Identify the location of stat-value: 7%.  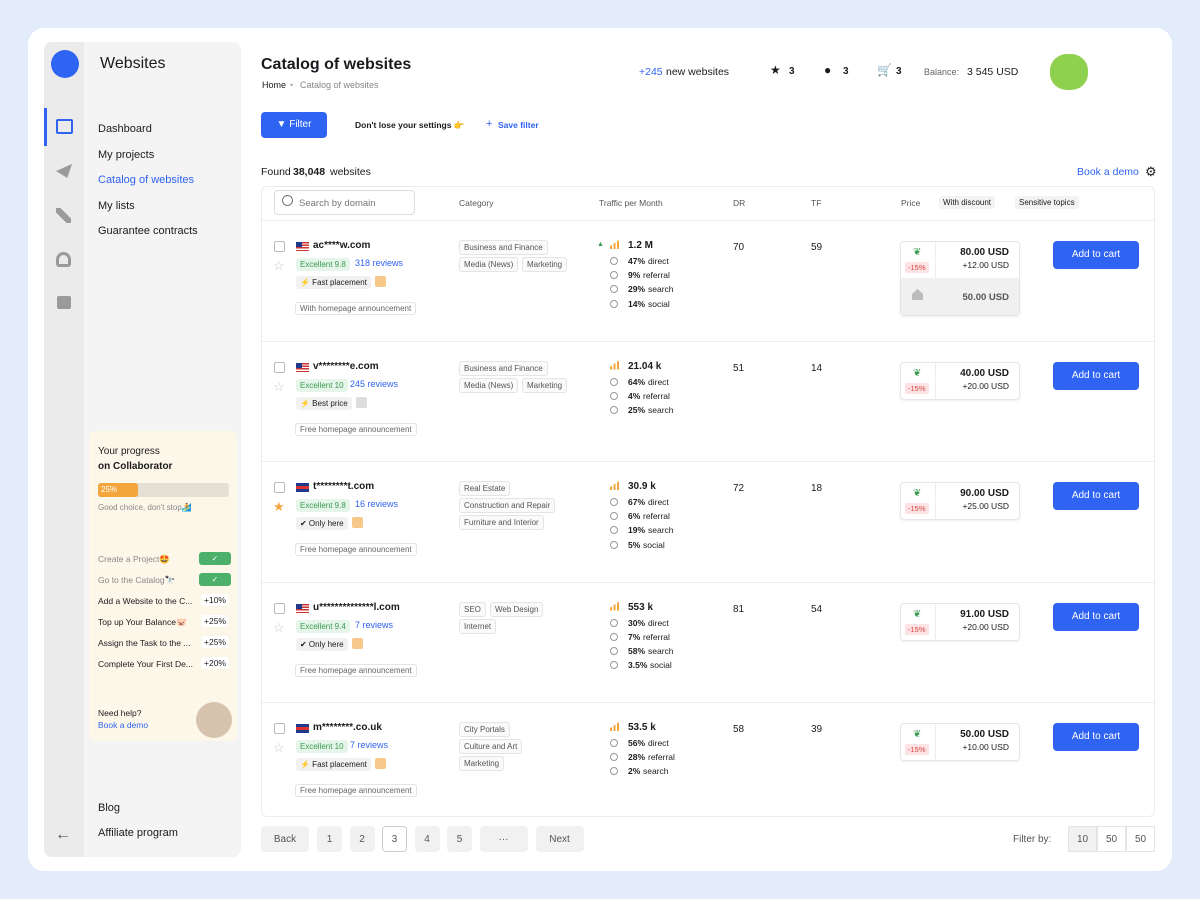
(634, 636).